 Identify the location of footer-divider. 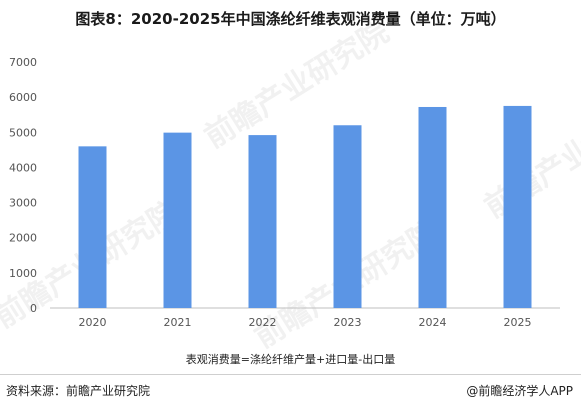
(290, 374).